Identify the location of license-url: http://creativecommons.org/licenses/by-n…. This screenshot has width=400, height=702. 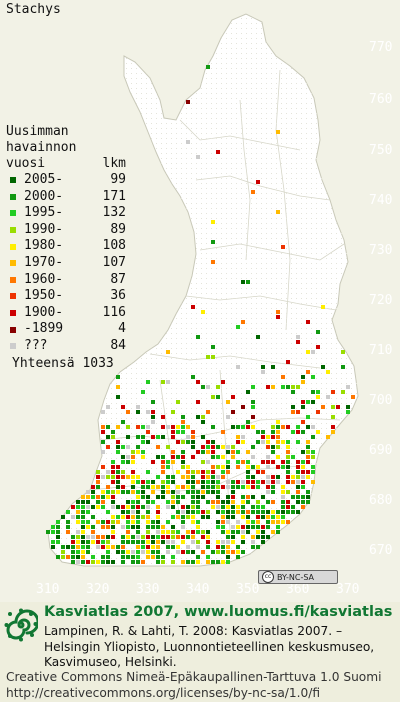
(163, 692).